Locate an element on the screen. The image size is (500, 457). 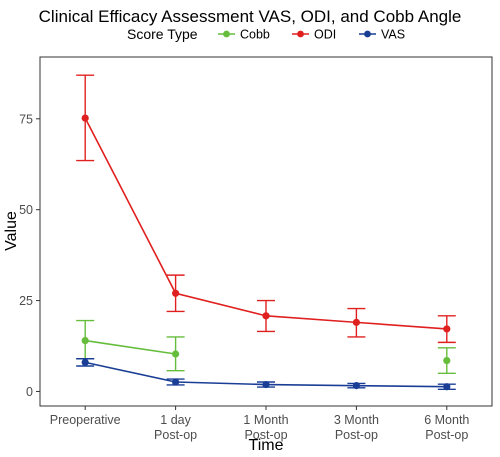
x-tick-label: 1 day Post-op is located at coordinates (175, 427).